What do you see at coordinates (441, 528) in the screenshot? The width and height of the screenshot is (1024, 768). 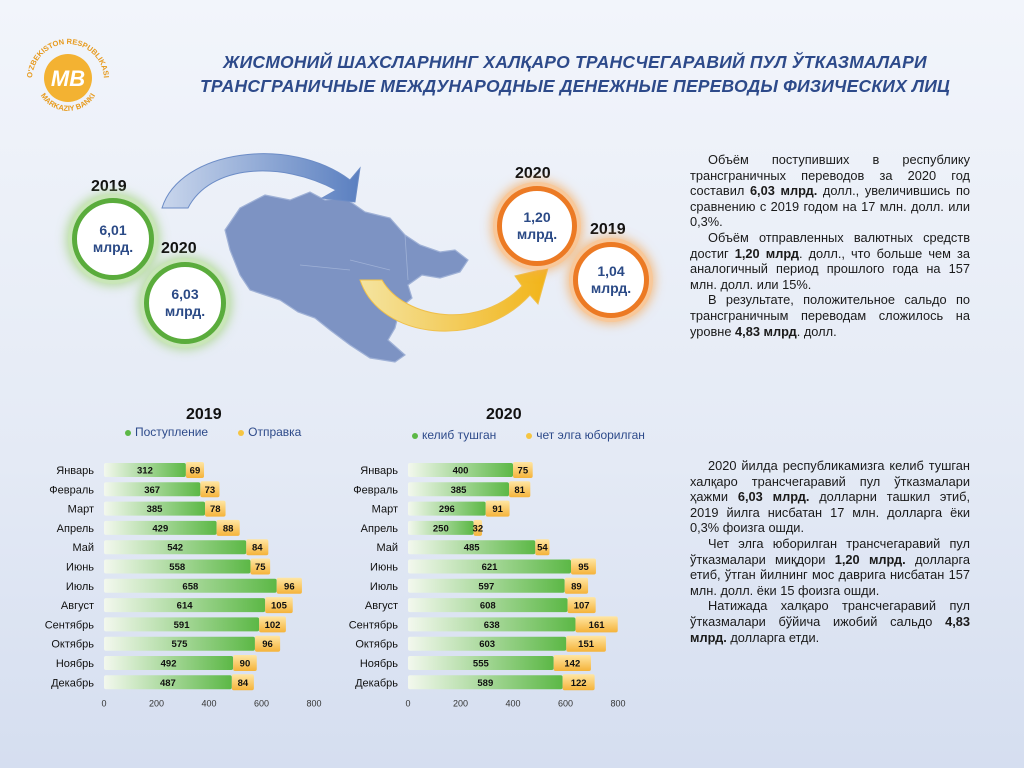 I see `inflow-value-label: 250` at bounding box center [441, 528].